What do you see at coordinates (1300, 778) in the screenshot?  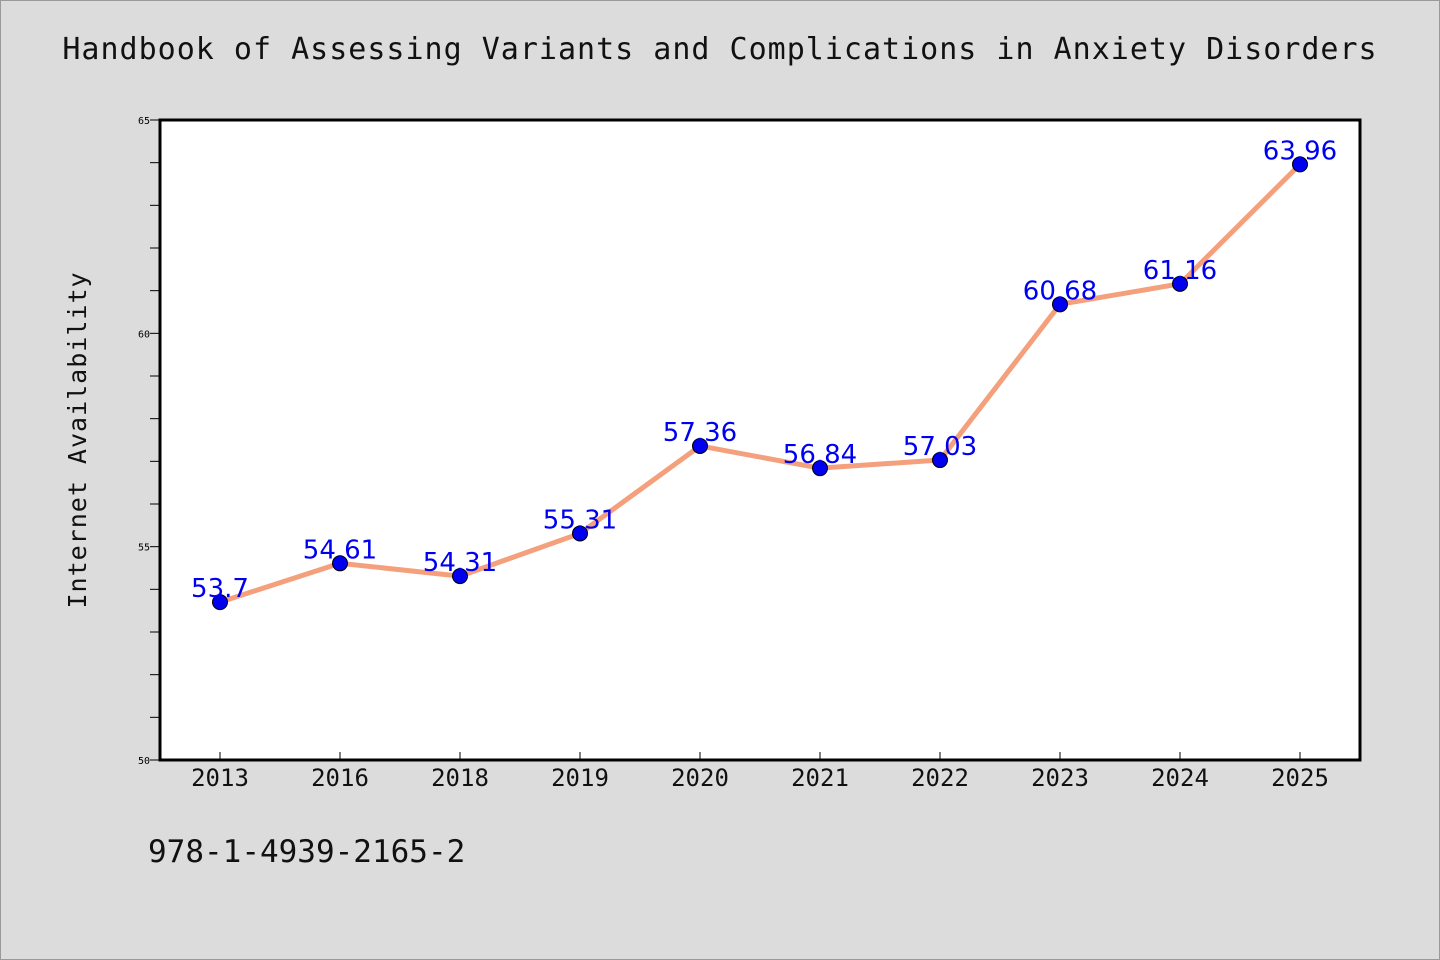 I see `x-tick-label: 2025` at bounding box center [1300, 778].